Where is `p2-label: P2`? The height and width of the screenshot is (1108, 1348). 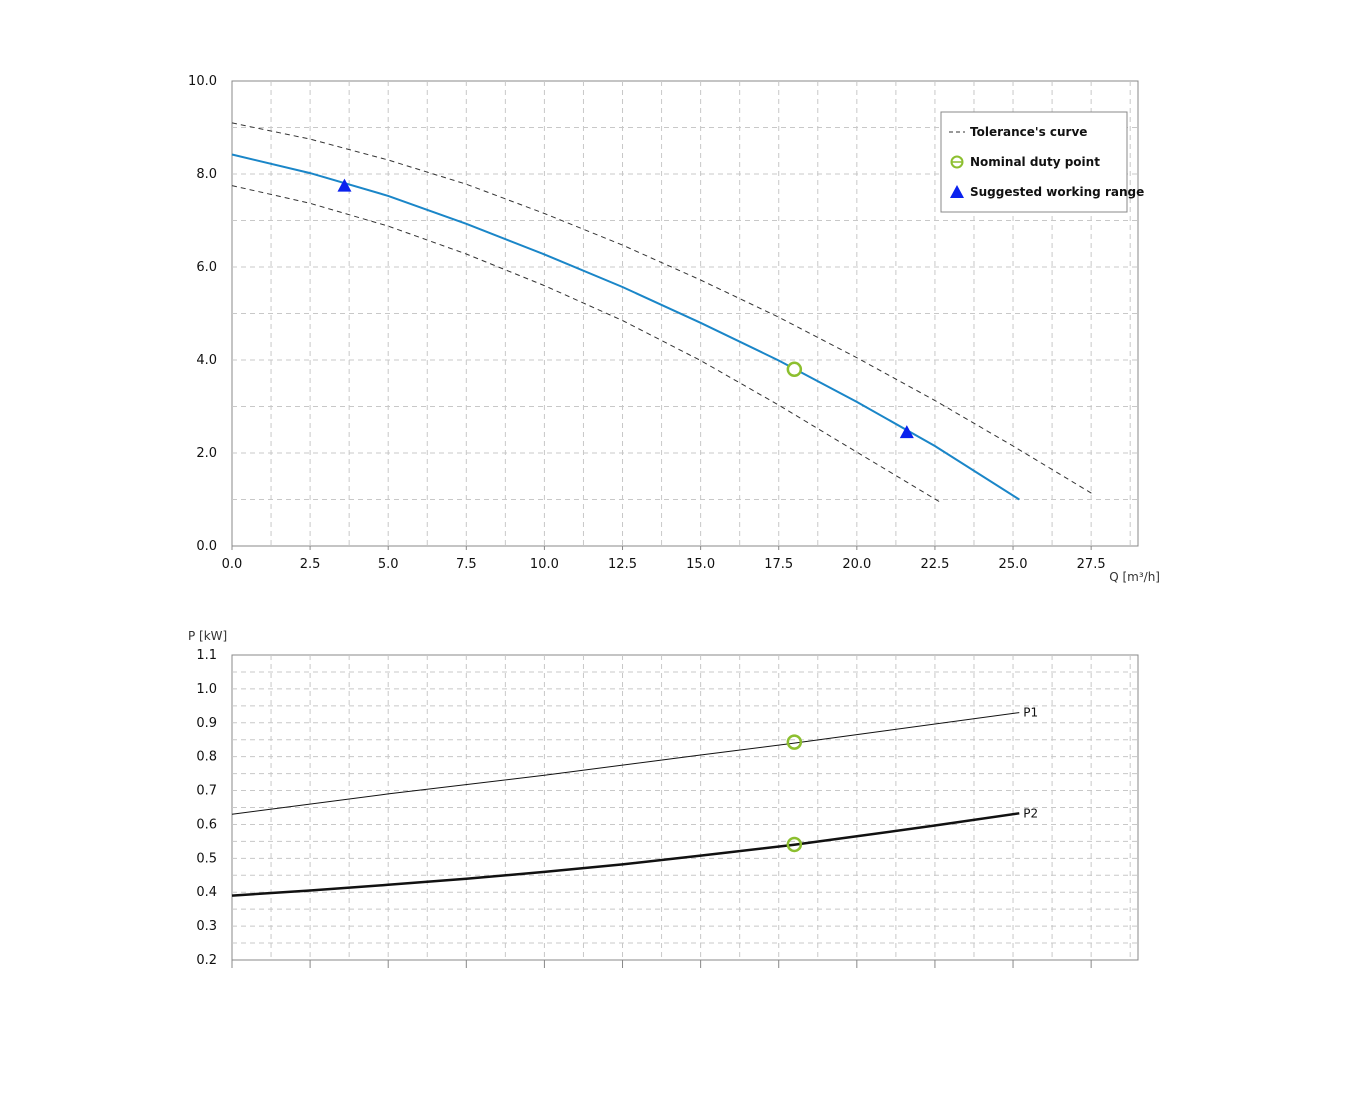 p2-label: P2 is located at coordinates (1030, 813).